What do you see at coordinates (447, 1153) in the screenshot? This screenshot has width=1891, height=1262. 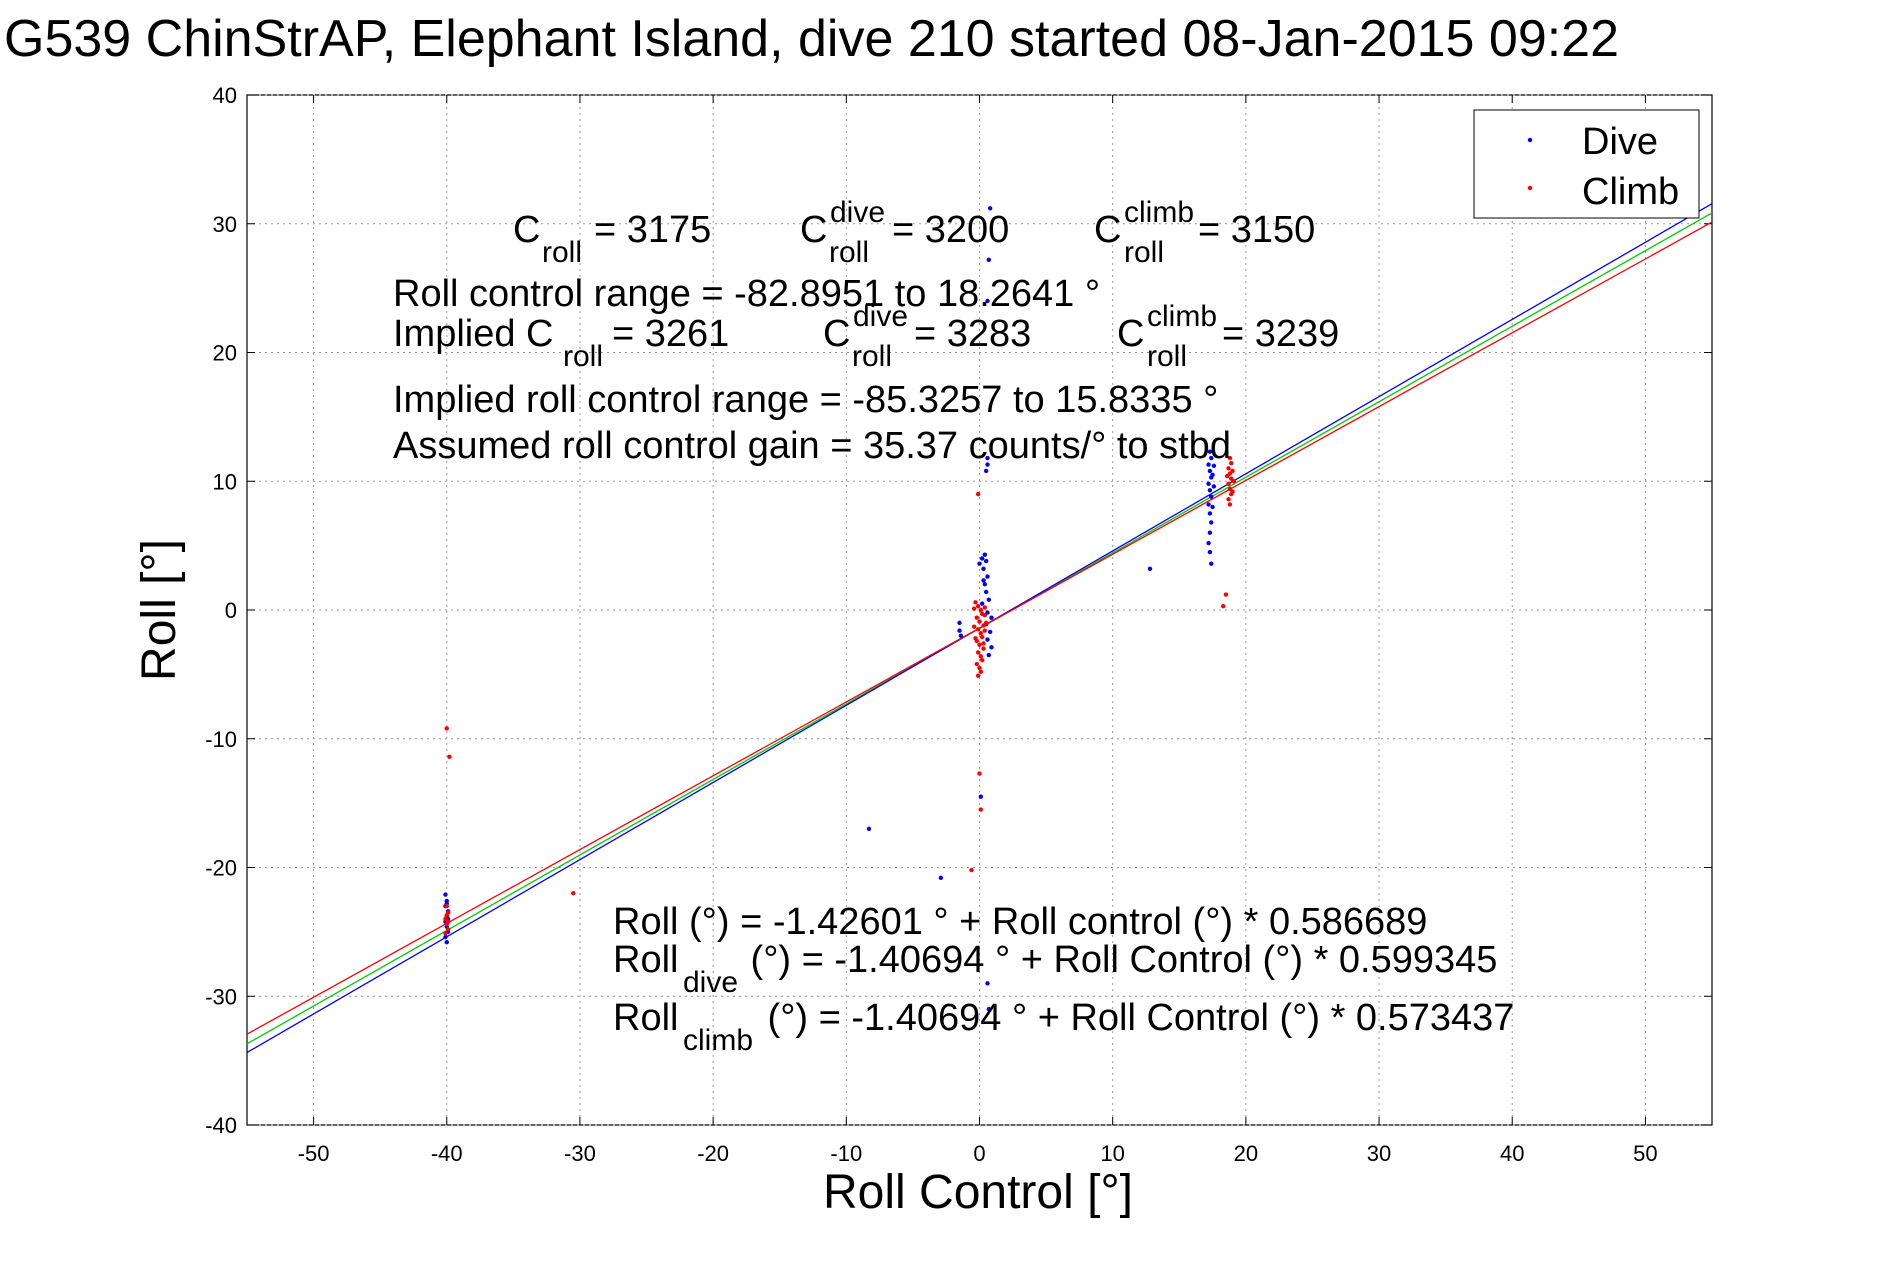 I see `x-tick-label: -40` at bounding box center [447, 1153].